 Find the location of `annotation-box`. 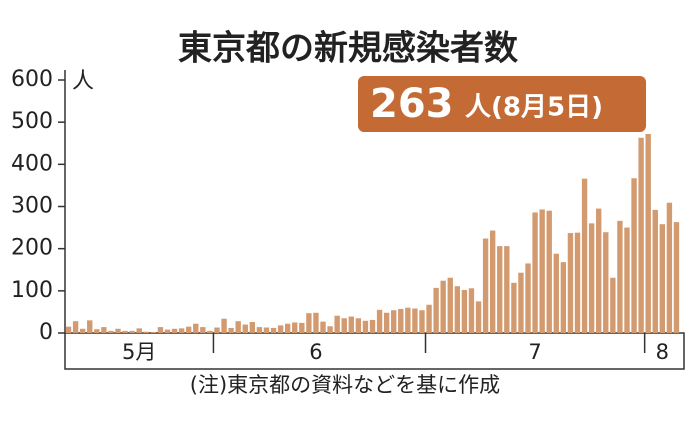

annotation-box is located at coordinates (502, 104).